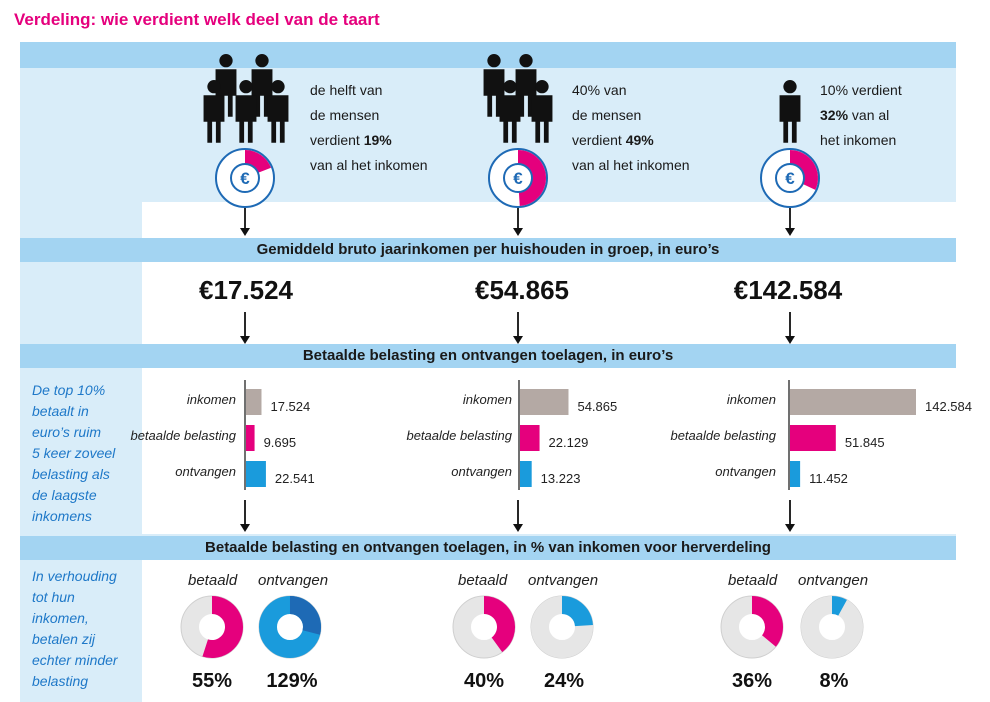 This screenshot has width=990, height=702. I want to click on bar-value-label: 9.695, so click(280, 442).